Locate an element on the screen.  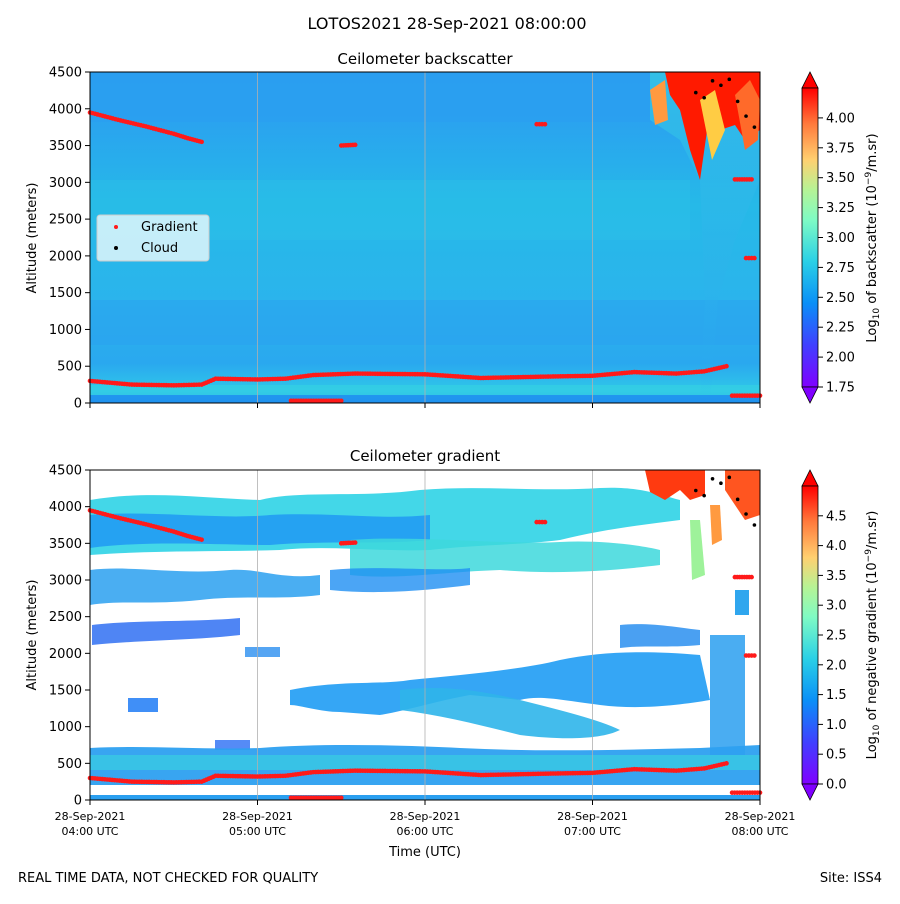
footer-disclaimer: REAL TIME DATA, NOT CHECKED FOR QUALITY is located at coordinates (168, 878).